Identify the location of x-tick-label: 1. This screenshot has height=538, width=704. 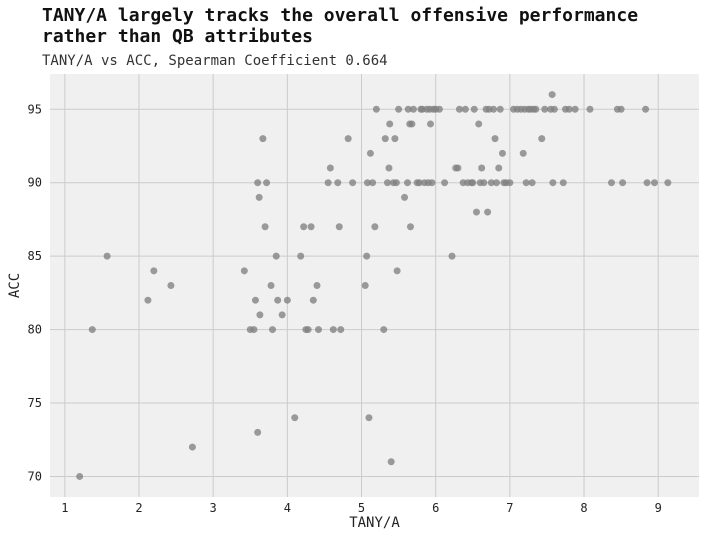
(64, 508).